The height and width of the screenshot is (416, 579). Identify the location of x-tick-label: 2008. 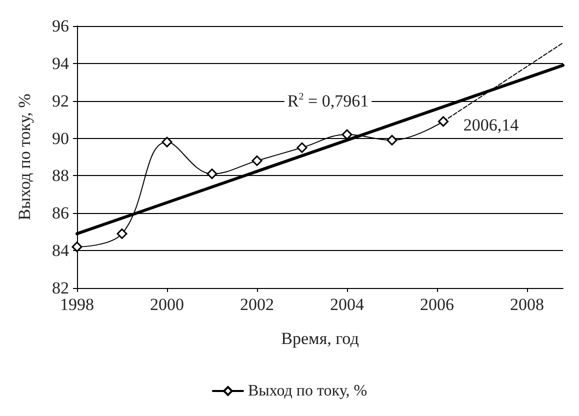
(527, 304).